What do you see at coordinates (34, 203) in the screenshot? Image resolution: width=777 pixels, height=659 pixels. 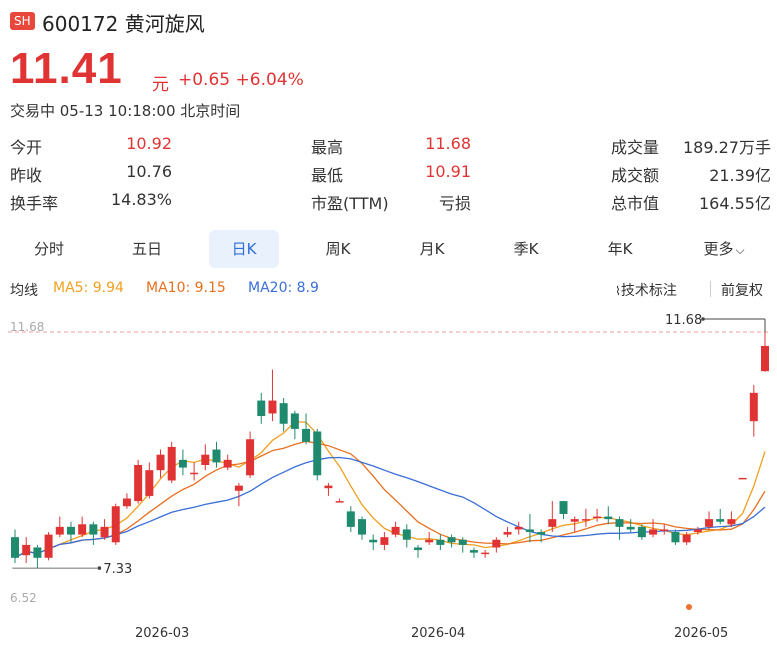 I see `stat-label-turnover: 换手率` at bounding box center [34, 203].